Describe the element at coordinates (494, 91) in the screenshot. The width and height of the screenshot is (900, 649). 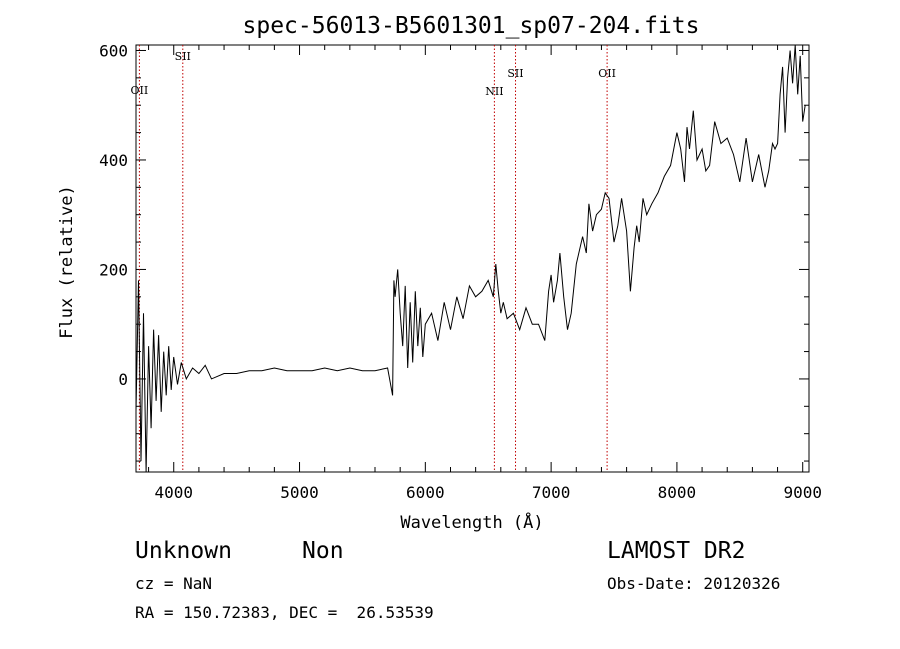
I see `line-marker-label: NII` at that location.